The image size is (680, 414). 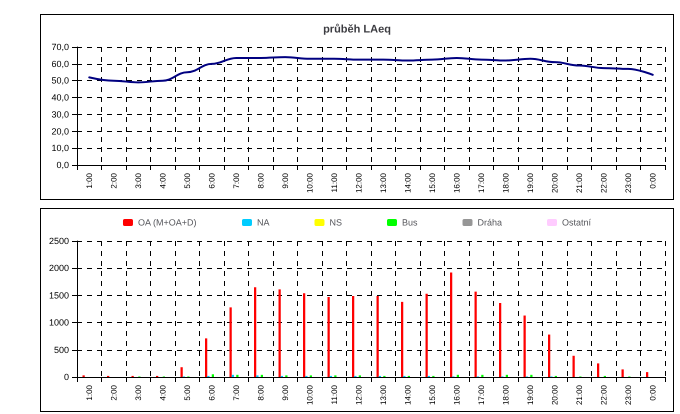 What do you see at coordinates (410, 223) in the screenshot?
I see `legend-label: Bus` at bounding box center [410, 223].